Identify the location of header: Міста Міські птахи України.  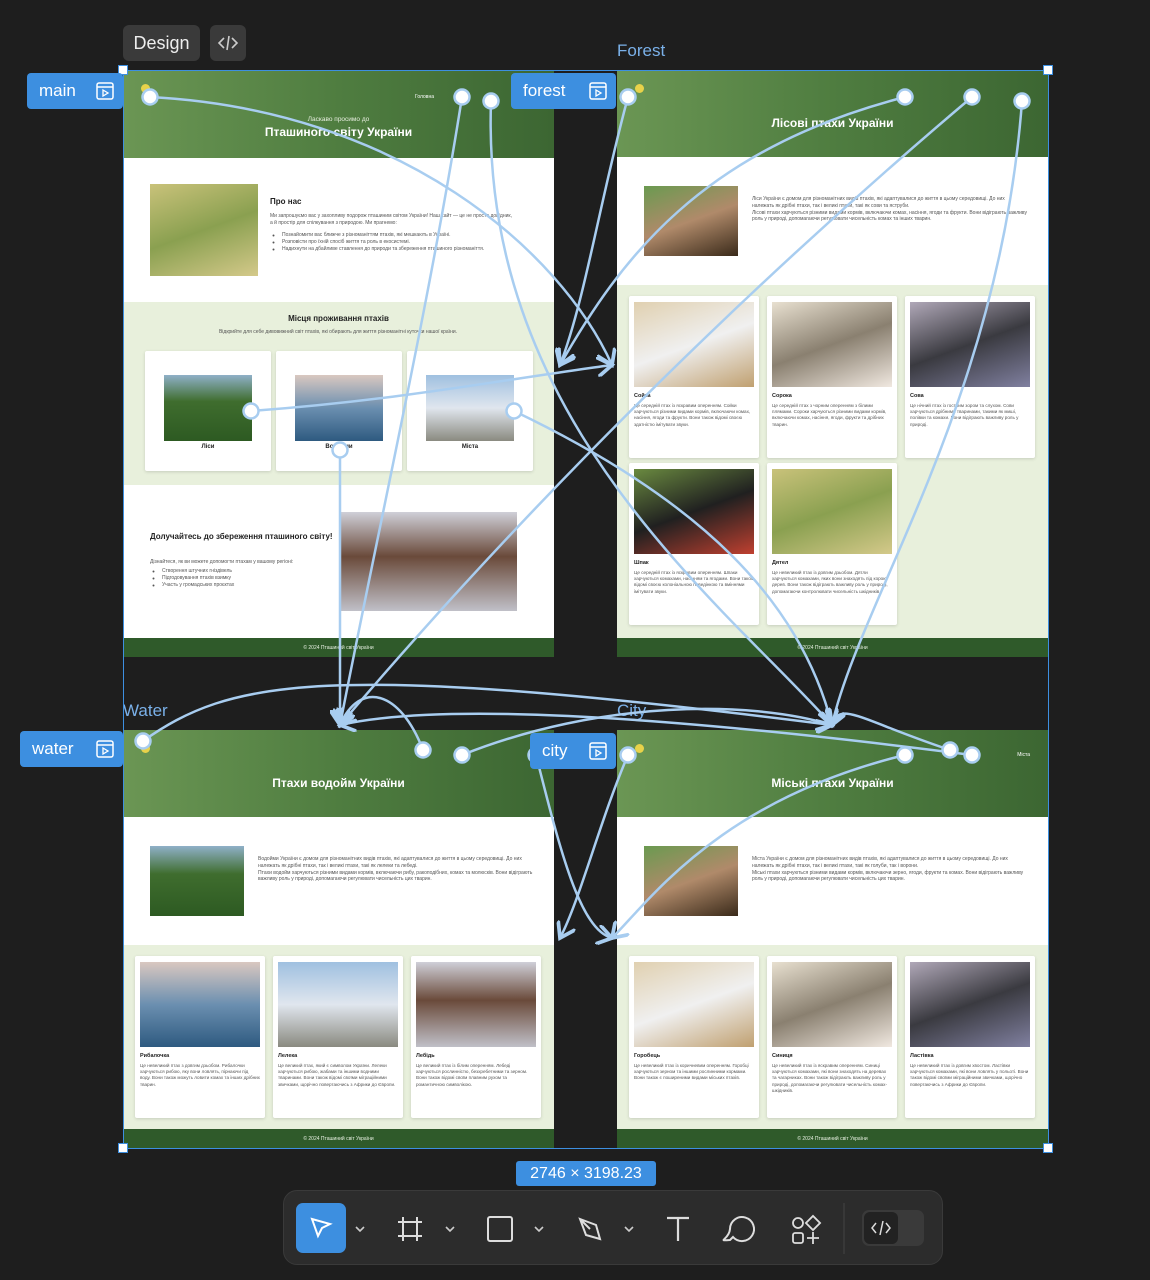
(832, 773).